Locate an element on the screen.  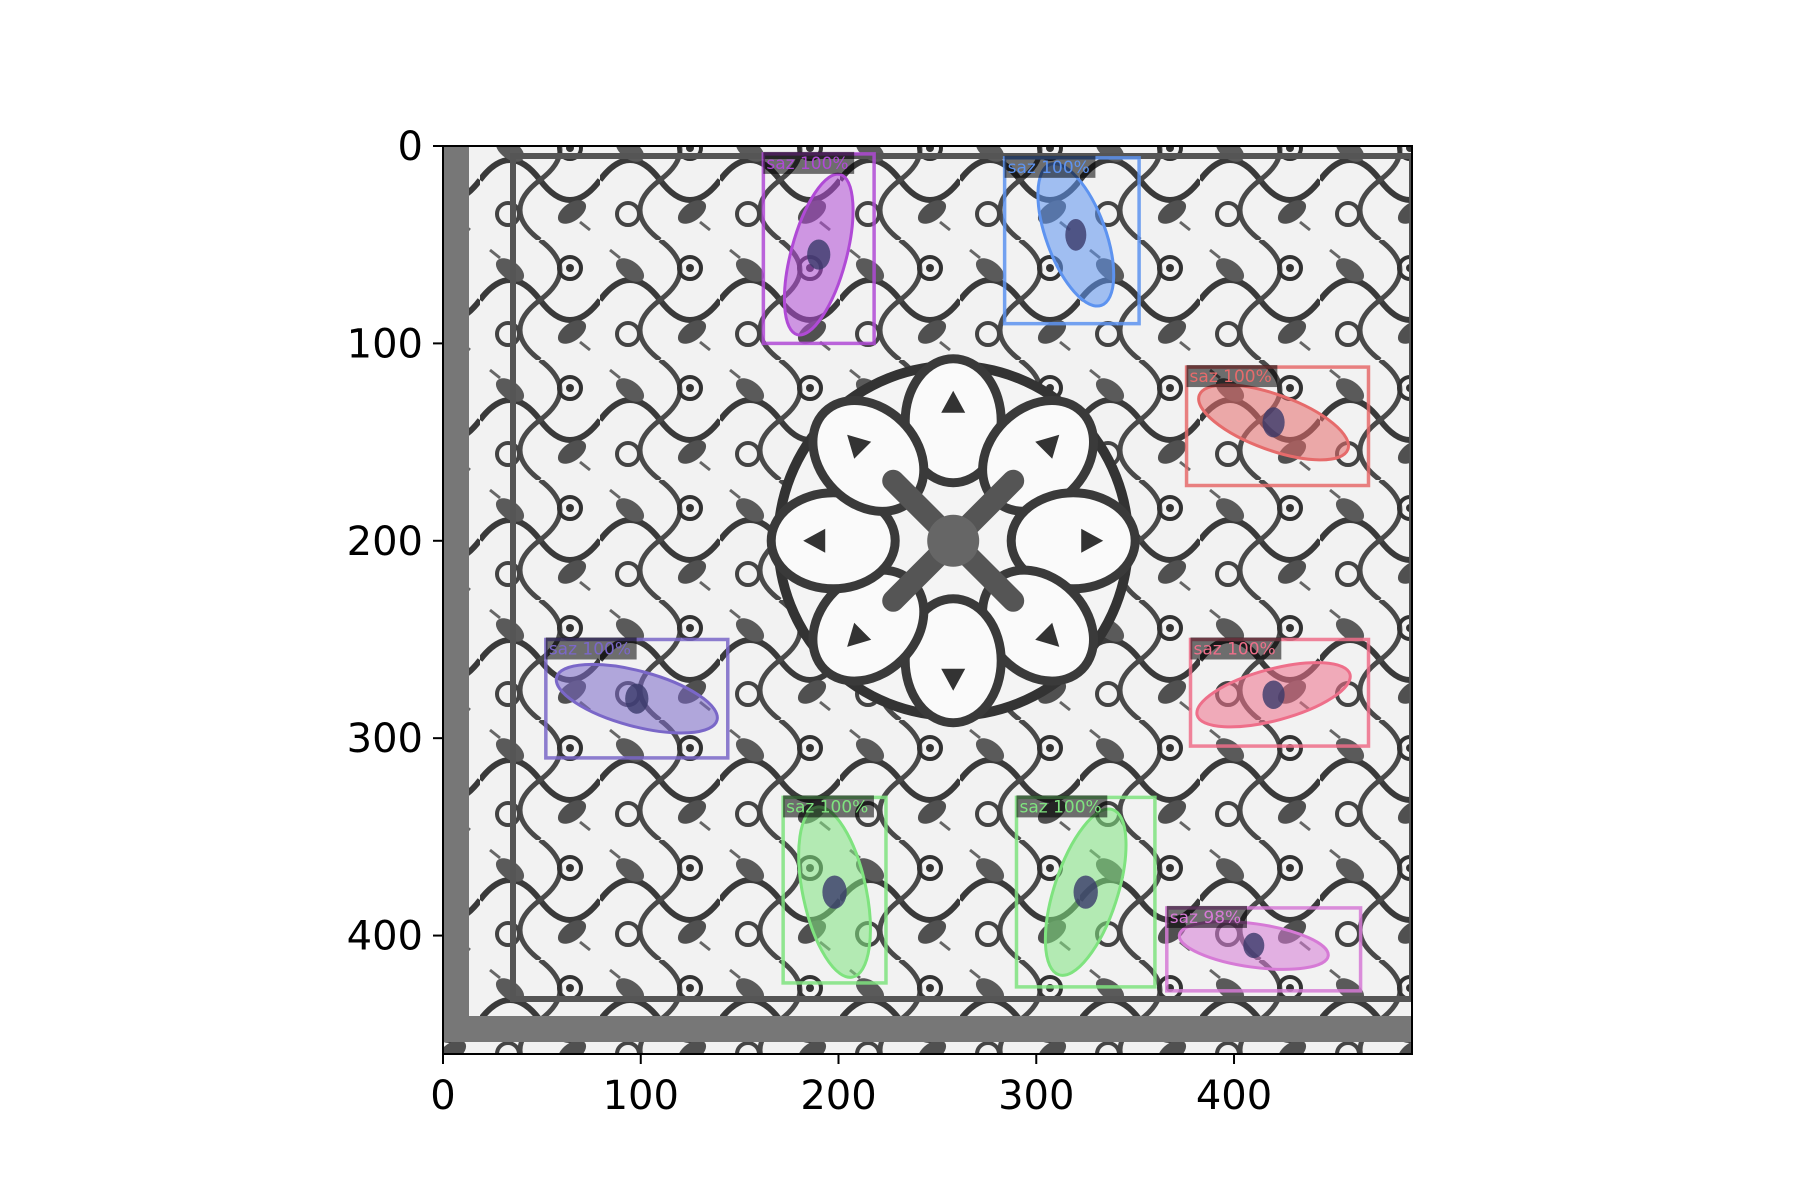
detection-1: saz 100% is located at coordinates (818, 248).